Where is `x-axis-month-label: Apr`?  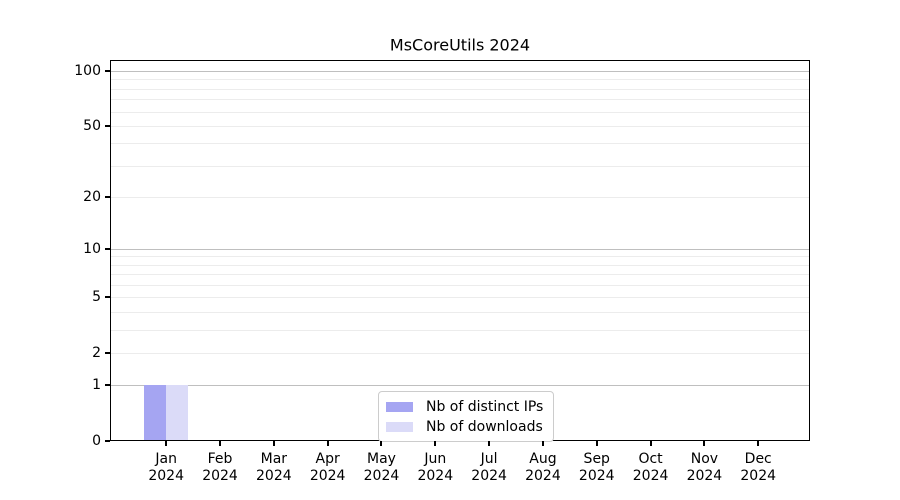
x-axis-month-label: Apr is located at coordinates (327, 459).